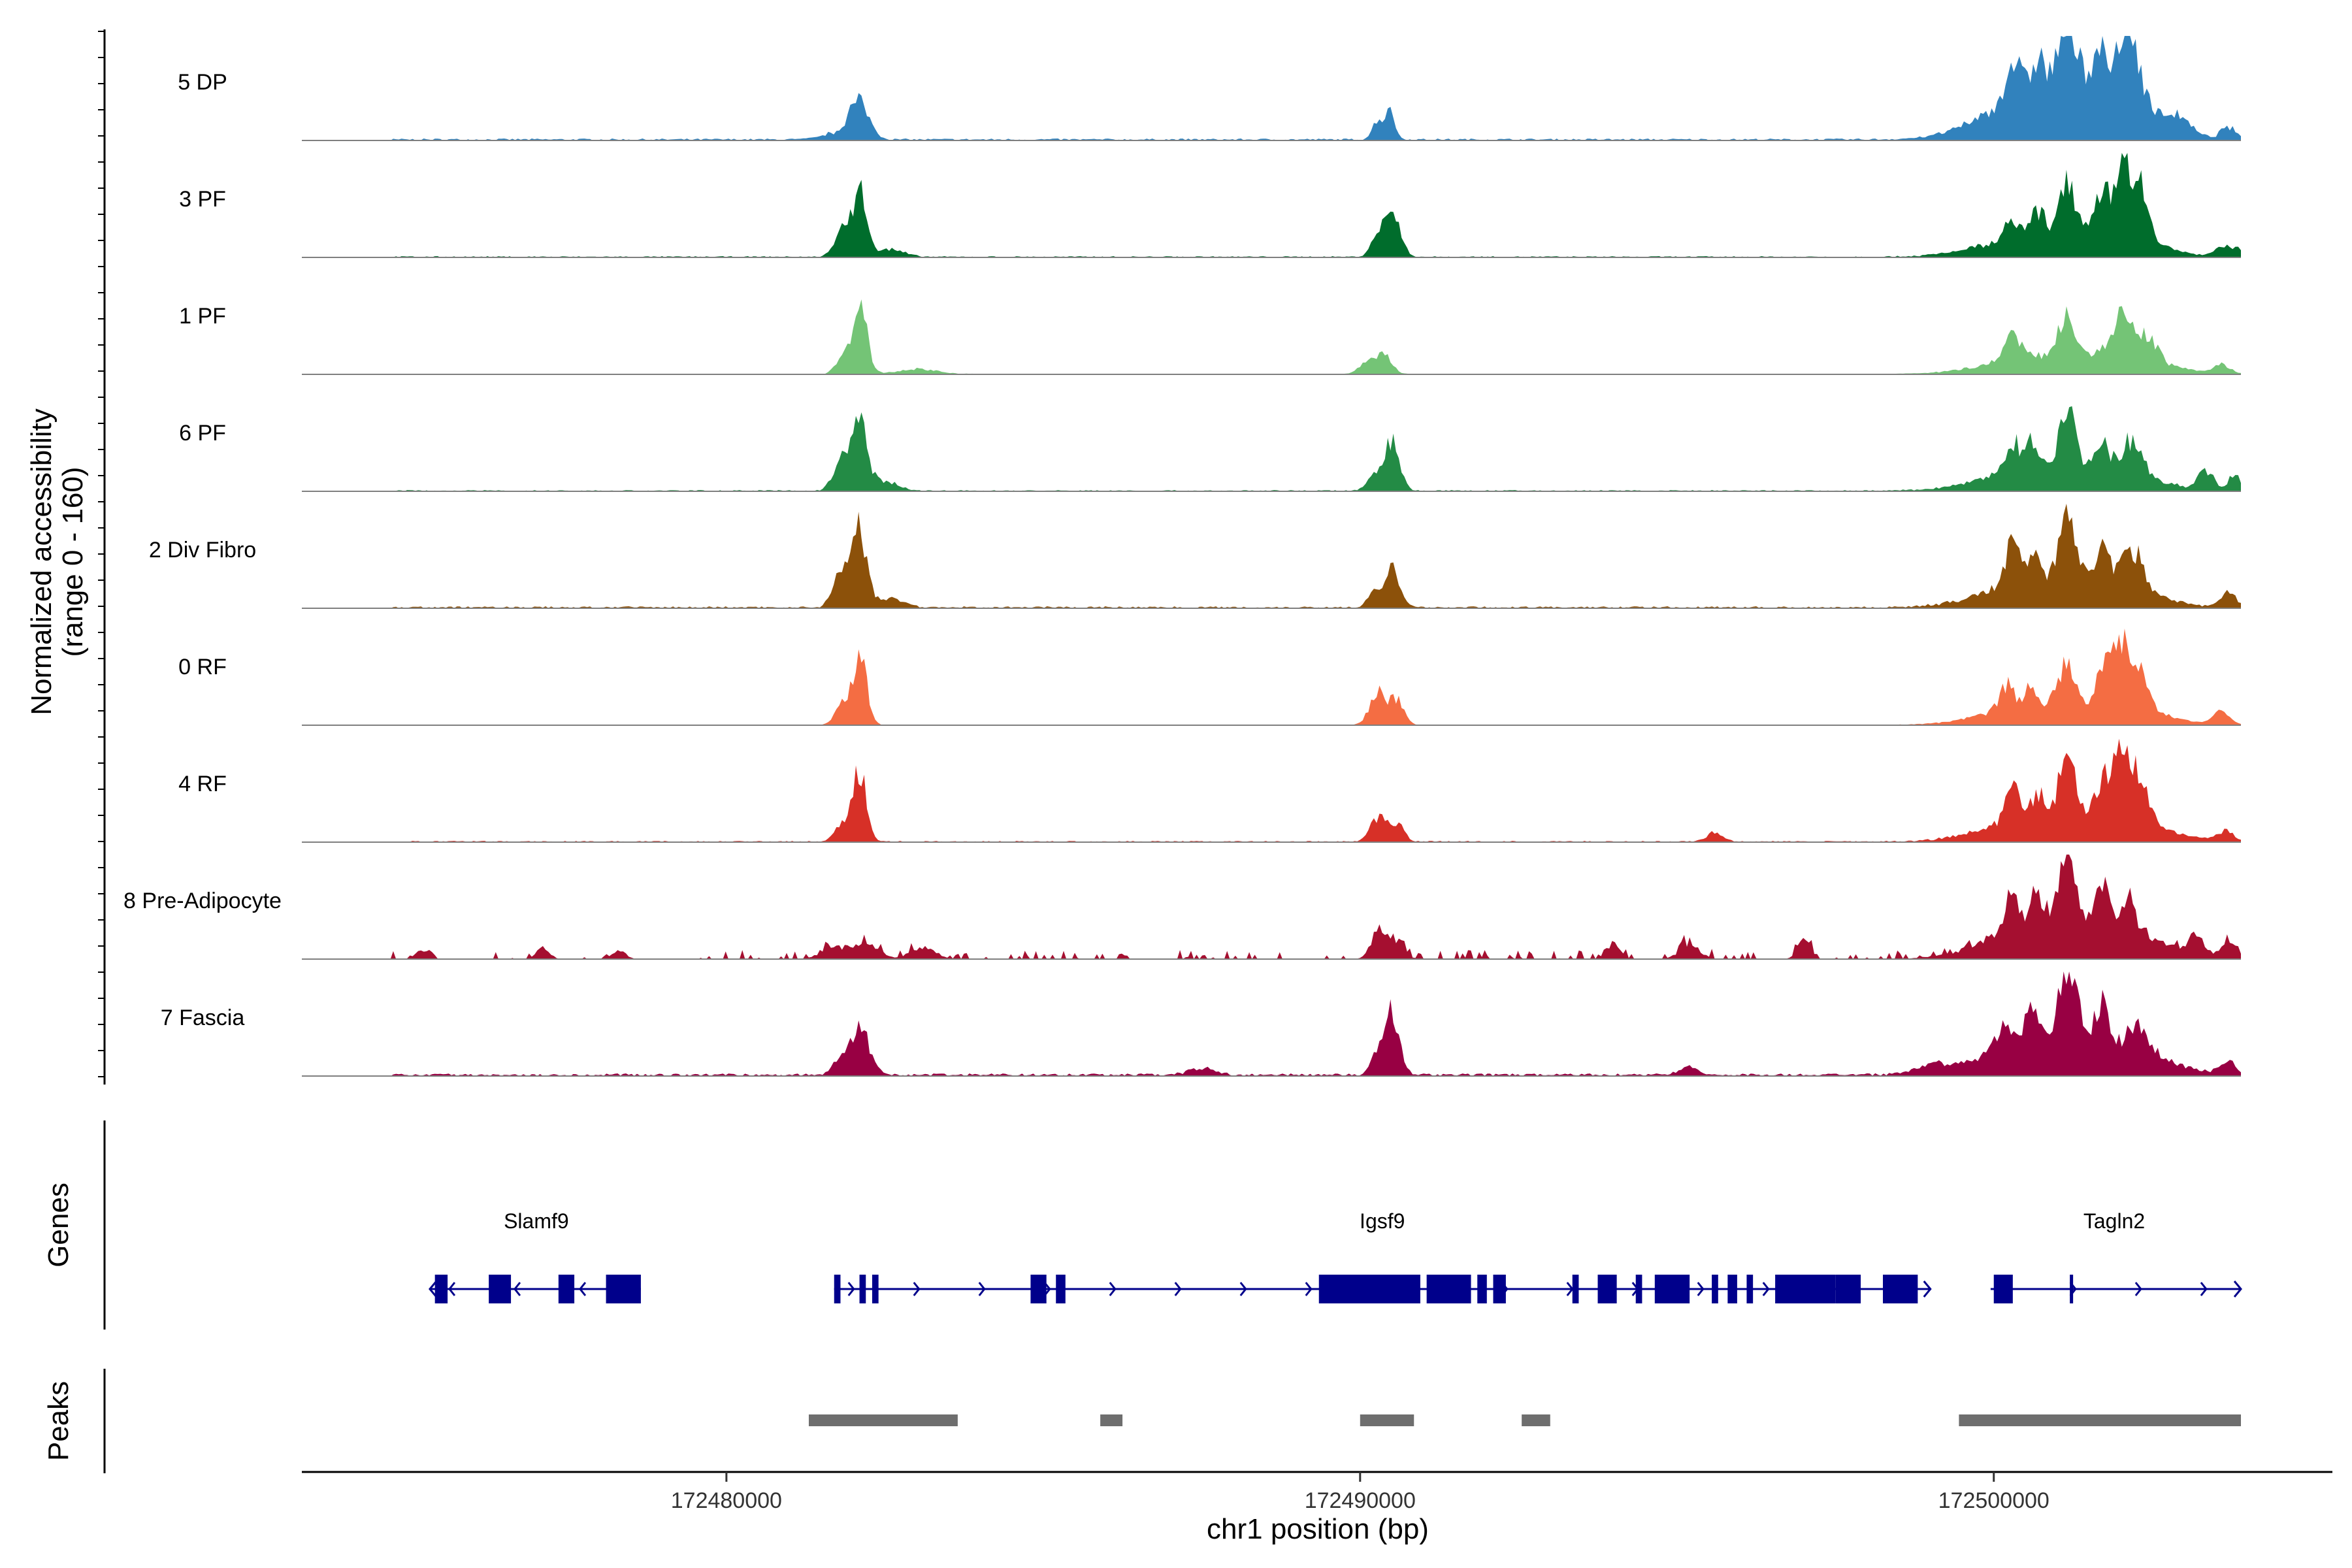  I want to click on gene-model: Igsf9, so click(1383, 1256).